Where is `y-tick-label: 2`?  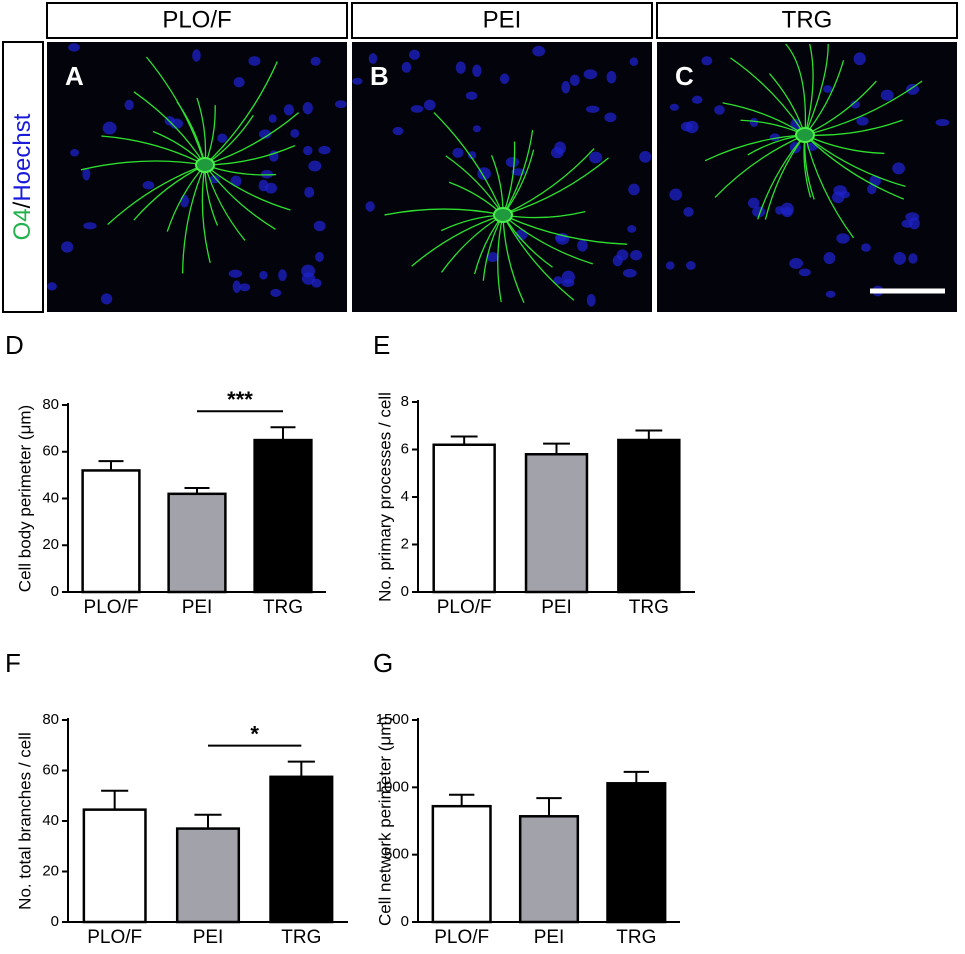
y-tick-label: 2 is located at coordinates (405, 543).